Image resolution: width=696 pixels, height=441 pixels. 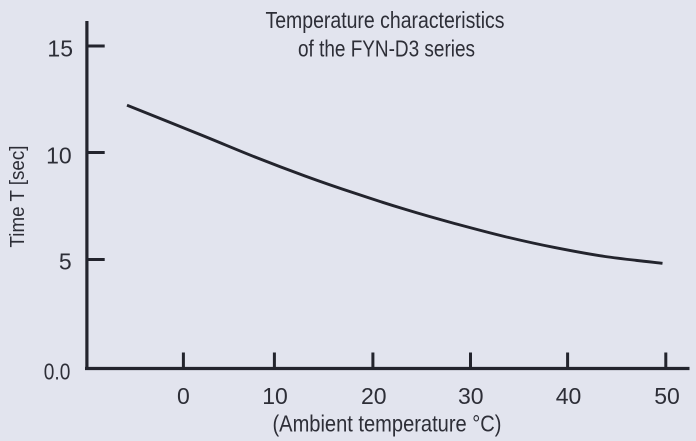 What do you see at coordinates (386, 48) in the screenshot?
I see `svg-text: of the FYN-D3 series` at bounding box center [386, 48].